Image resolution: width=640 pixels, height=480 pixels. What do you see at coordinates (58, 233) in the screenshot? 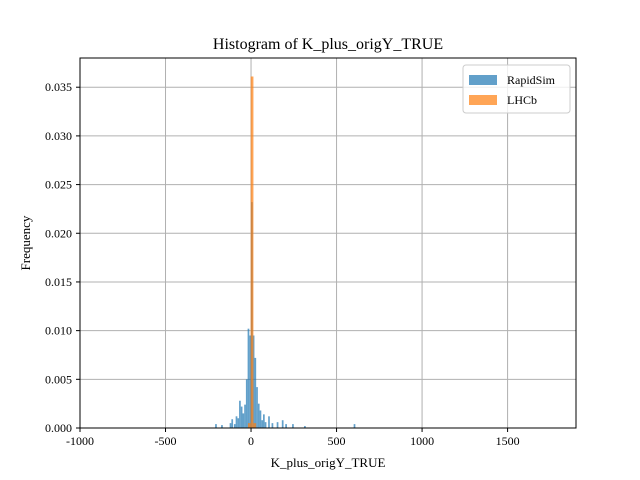
I see `y-tick-label: 0.020` at bounding box center [58, 233].